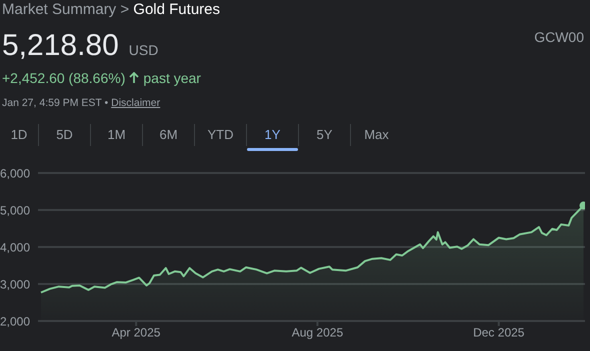 This screenshot has height=351, width=590. What do you see at coordinates (318, 333) in the screenshot?
I see `x-tick-label: Aug 2025` at bounding box center [318, 333].